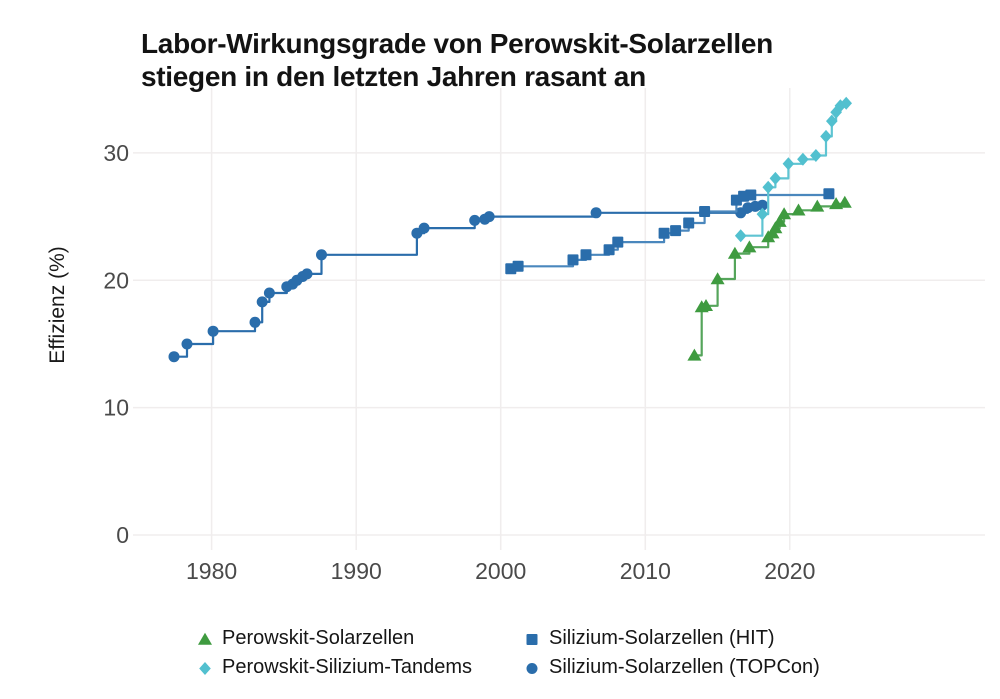  I want to click on legend-item-silizium-hit: Silizium-Solarzellen (HIT), so click(671, 638).